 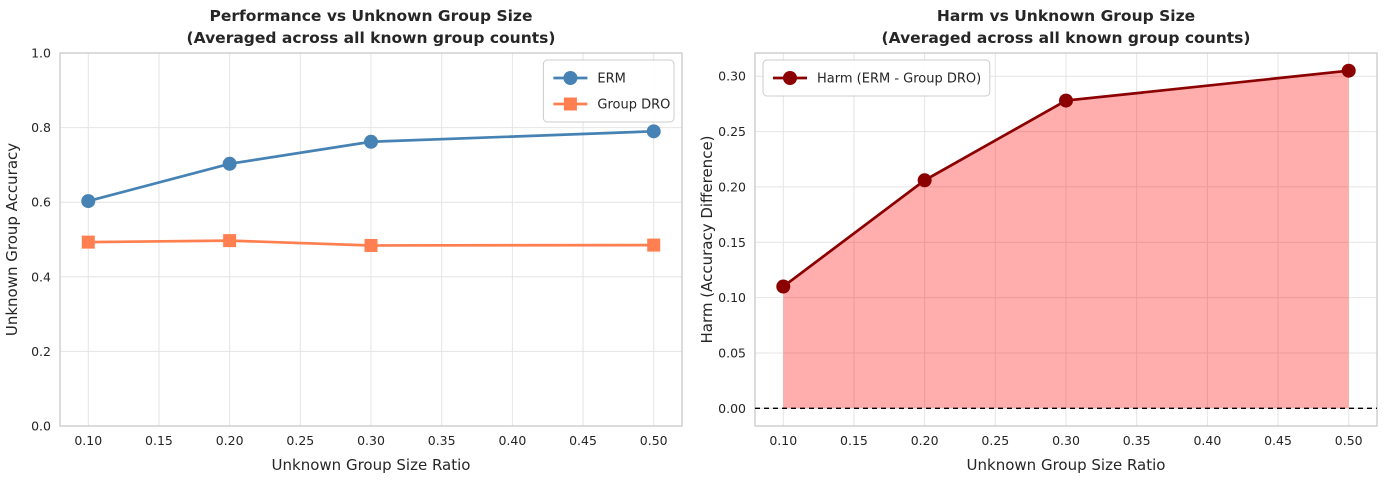 I want to click on y-tick-label: 0.30, so click(x=732, y=76).